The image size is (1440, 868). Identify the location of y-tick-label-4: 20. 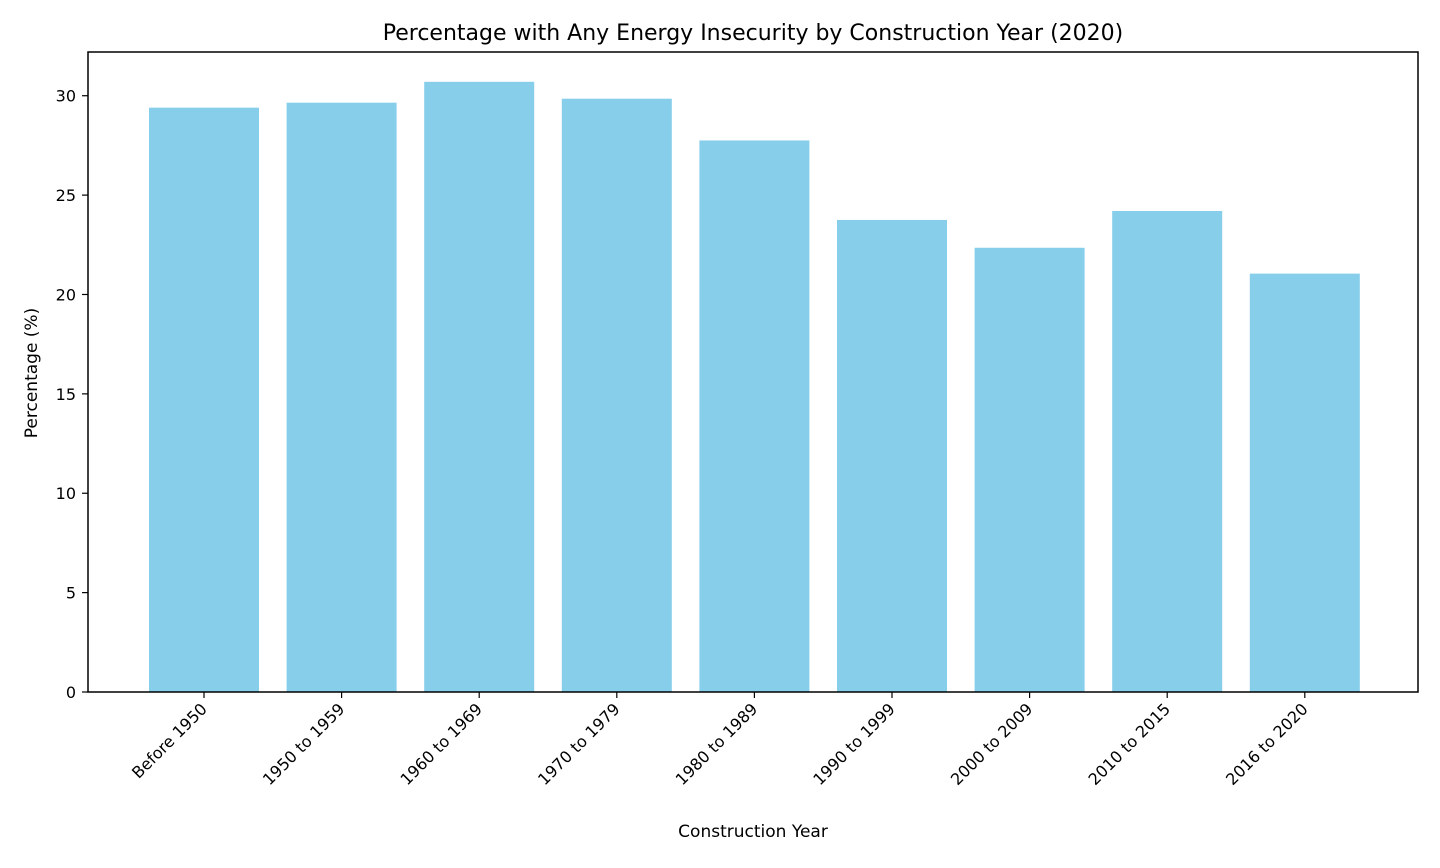
(66, 294).